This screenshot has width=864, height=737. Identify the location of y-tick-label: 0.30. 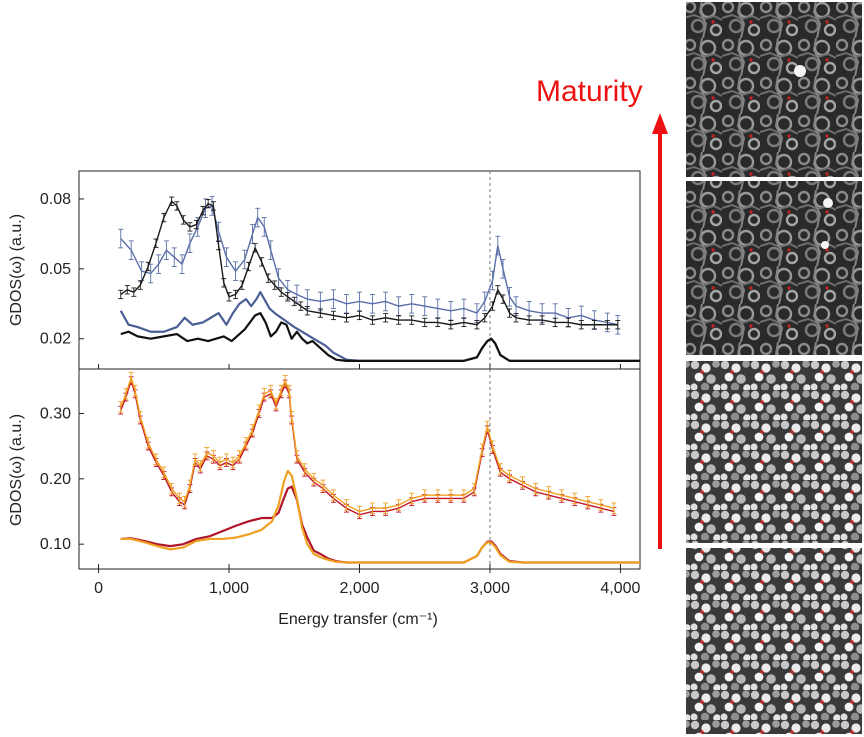
(55, 413).